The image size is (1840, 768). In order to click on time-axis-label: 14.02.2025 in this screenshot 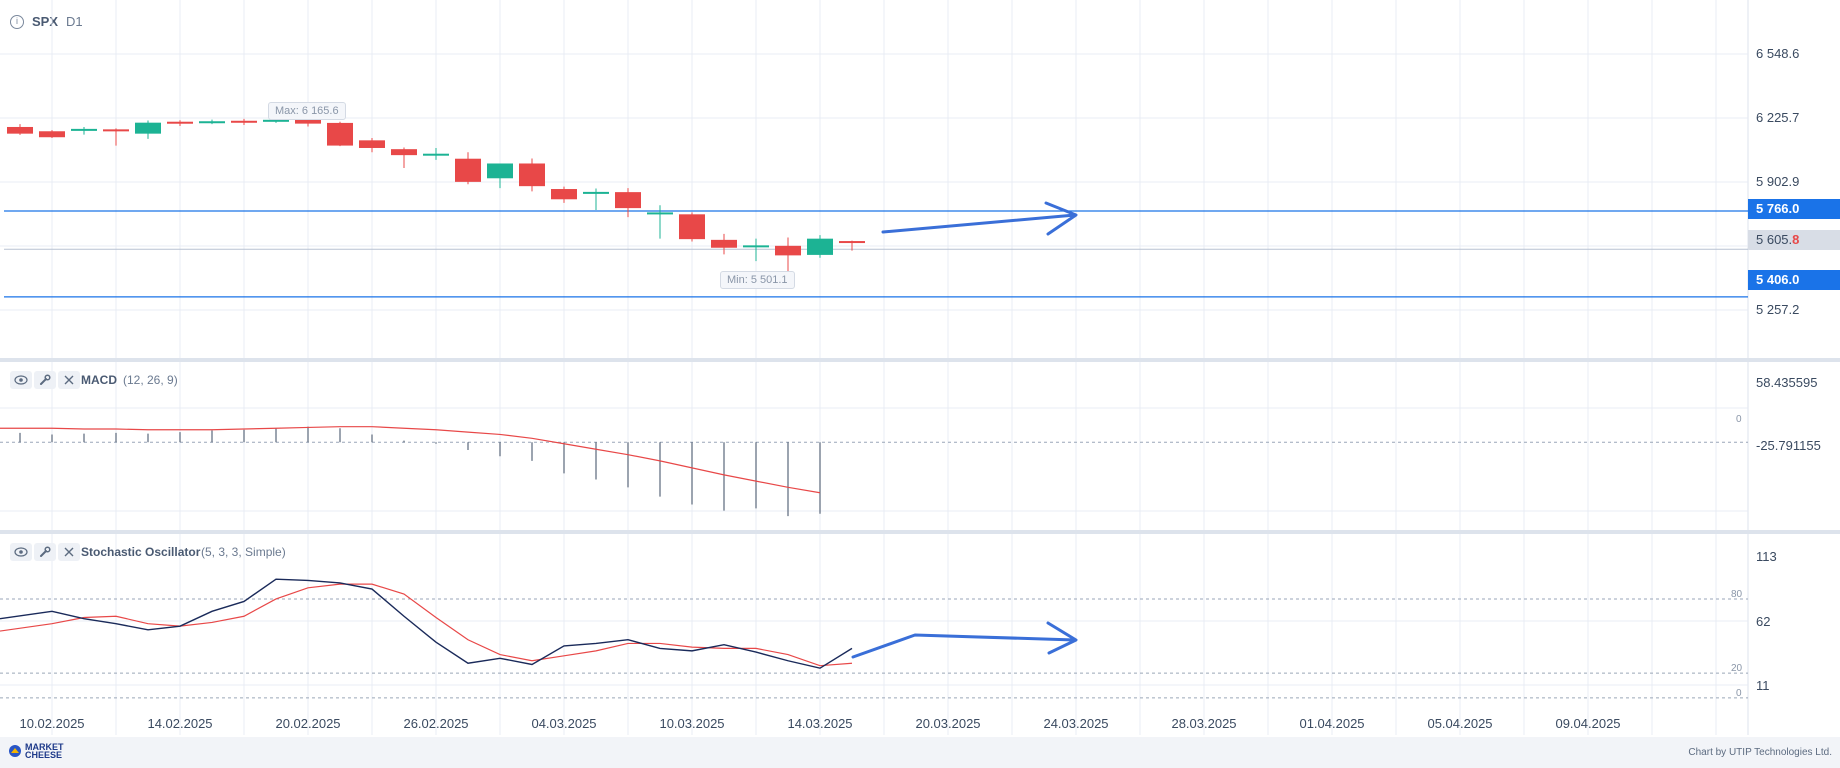, I will do `click(180, 723)`.